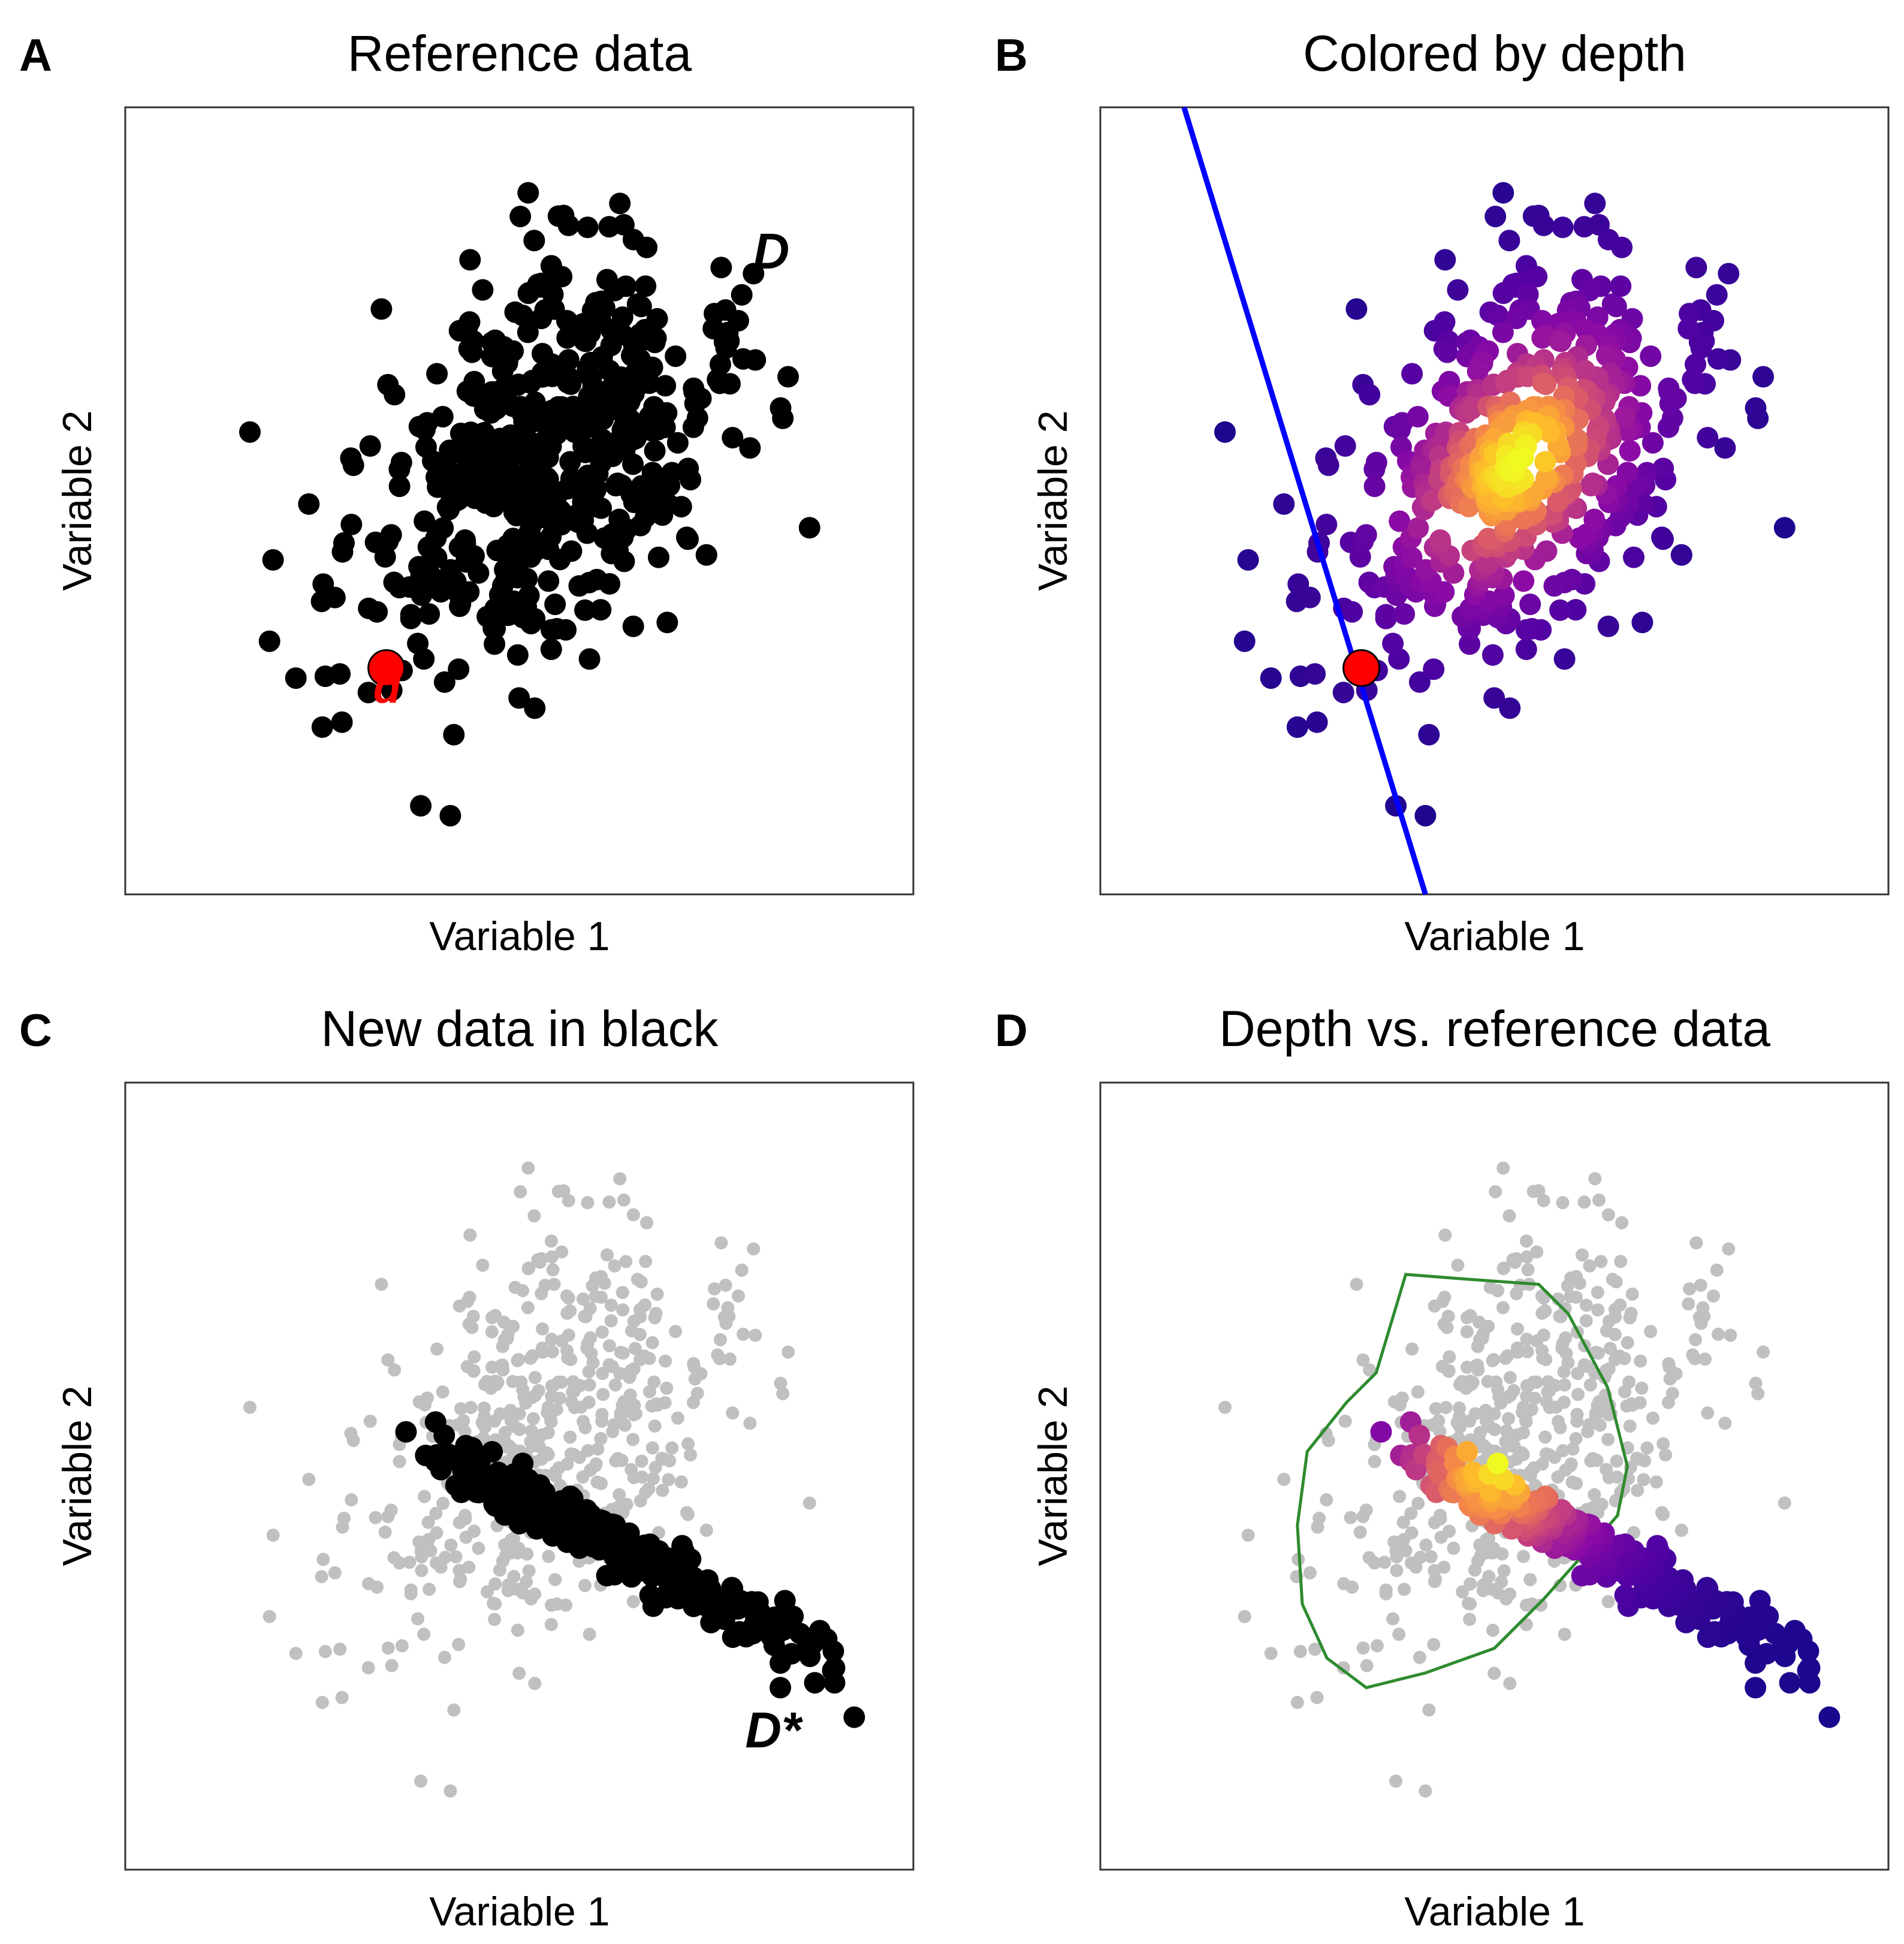 This screenshot has height=1944, width=1904. What do you see at coordinates (520, 53) in the screenshot?
I see `panel-title-a: Reference data` at bounding box center [520, 53].